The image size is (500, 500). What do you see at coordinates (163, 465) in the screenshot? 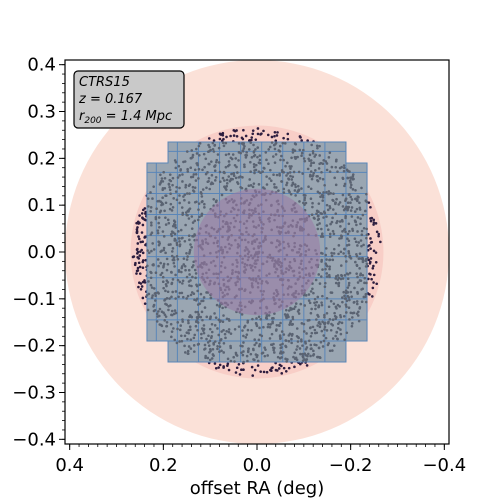
I see `x-tick-label: 0.2` at bounding box center [163, 465].